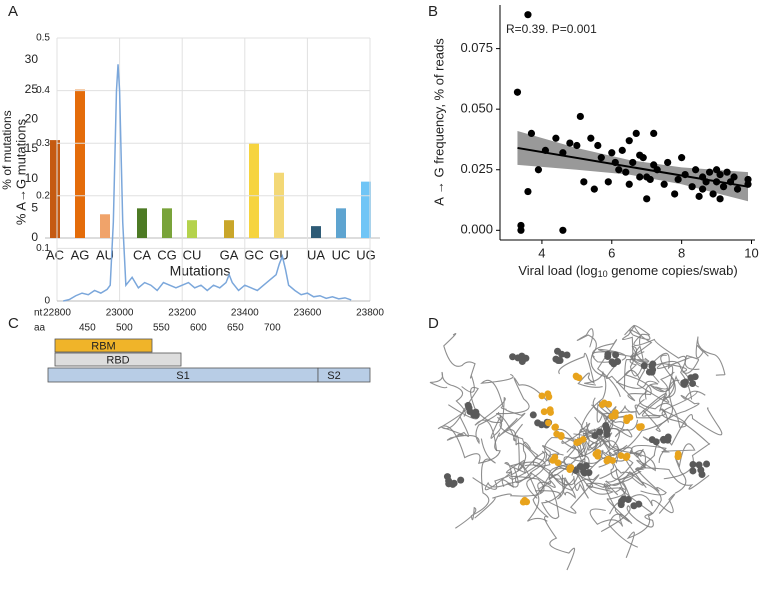 Image resolution: width=760 pixels, height=591 pixels. What do you see at coordinates (32, 59) in the screenshot?
I see `y-tick-label: 30` at bounding box center [32, 59].